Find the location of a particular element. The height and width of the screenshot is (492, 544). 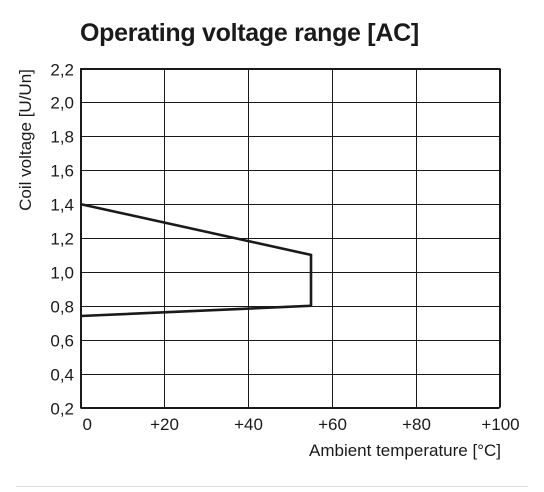

x-axis-label: Ambient temperature [°C] is located at coordinates (405, 450).